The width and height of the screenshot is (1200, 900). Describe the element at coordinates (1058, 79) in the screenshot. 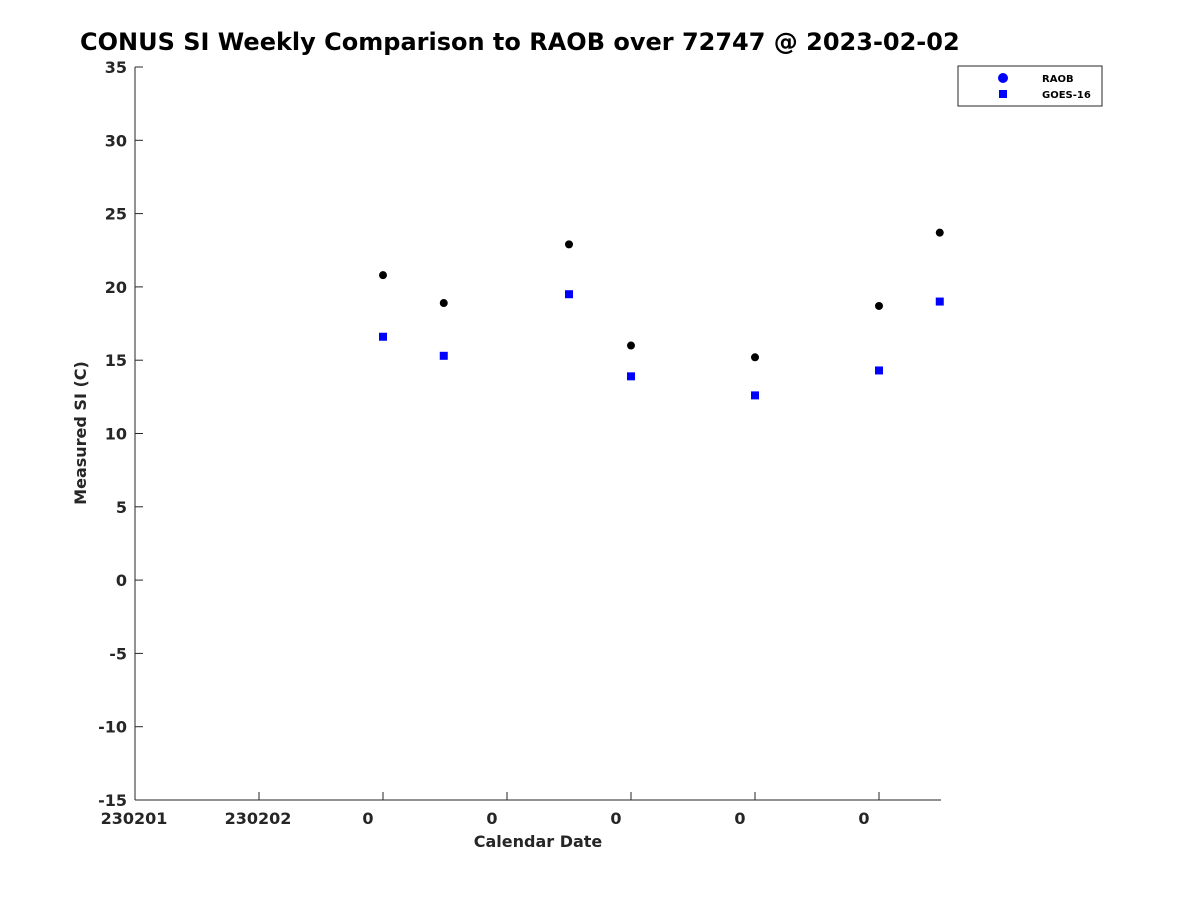

I see `legend-raob-label: RAOB` at that location.